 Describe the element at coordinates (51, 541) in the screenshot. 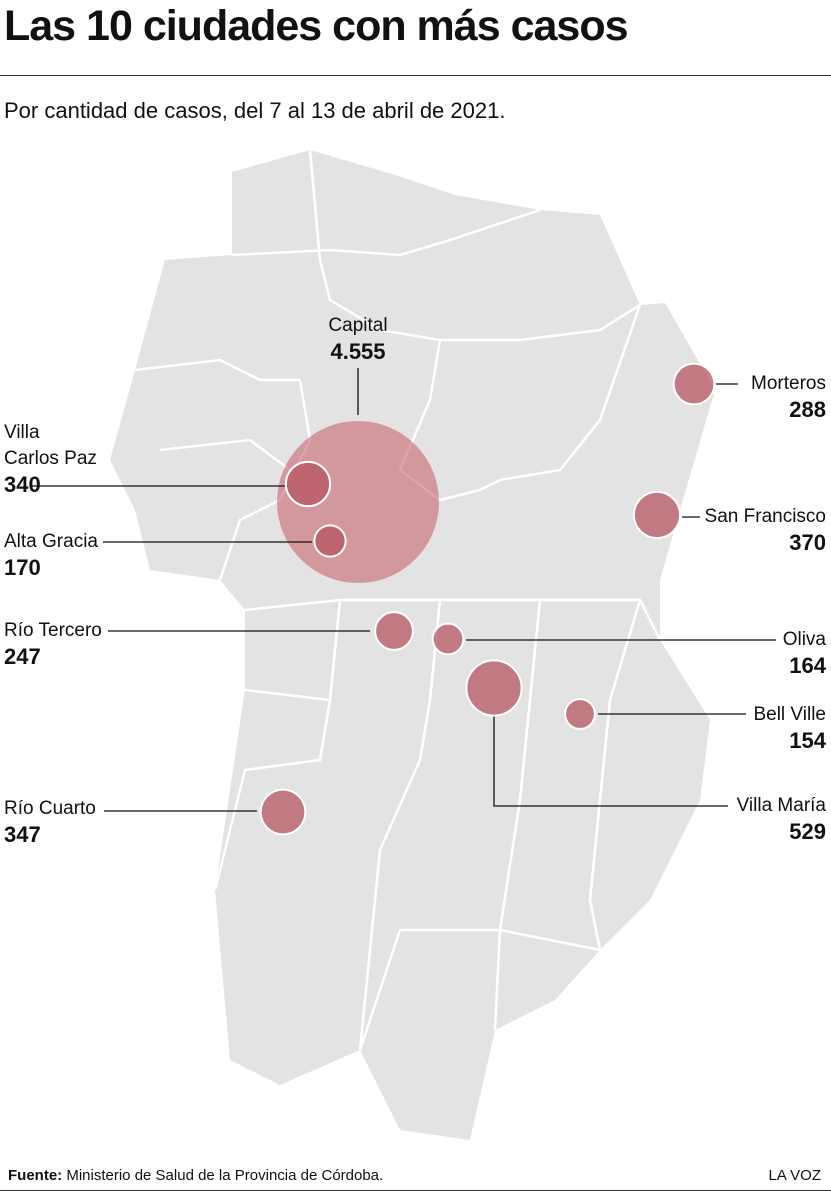

I see `city-name: Alta Gracia` at that location.